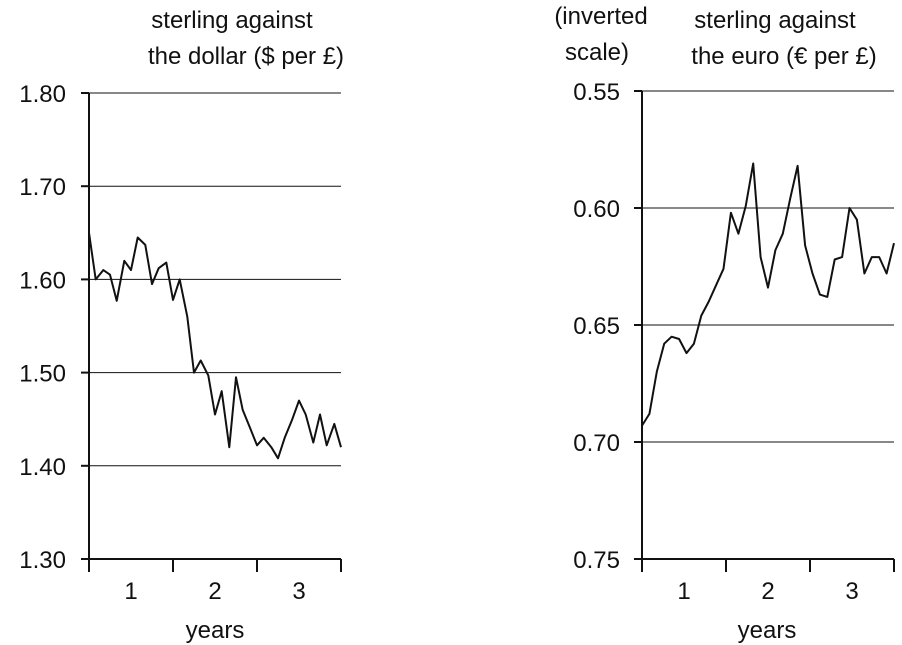 The height and width of the screenshot is (645, 902). Describe the element at coordinates (246, 56) in the screenshot. I see `dollar-title-line-2: the dollar ($ per £)` at that location.